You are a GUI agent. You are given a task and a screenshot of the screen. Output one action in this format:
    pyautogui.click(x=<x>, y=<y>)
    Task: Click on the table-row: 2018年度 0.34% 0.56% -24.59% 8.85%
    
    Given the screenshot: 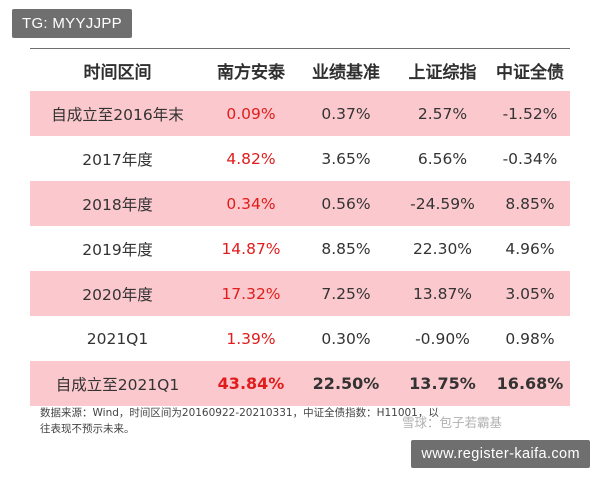 What is the action you would take?
    pyautogui.click(x=300, y=203)
    